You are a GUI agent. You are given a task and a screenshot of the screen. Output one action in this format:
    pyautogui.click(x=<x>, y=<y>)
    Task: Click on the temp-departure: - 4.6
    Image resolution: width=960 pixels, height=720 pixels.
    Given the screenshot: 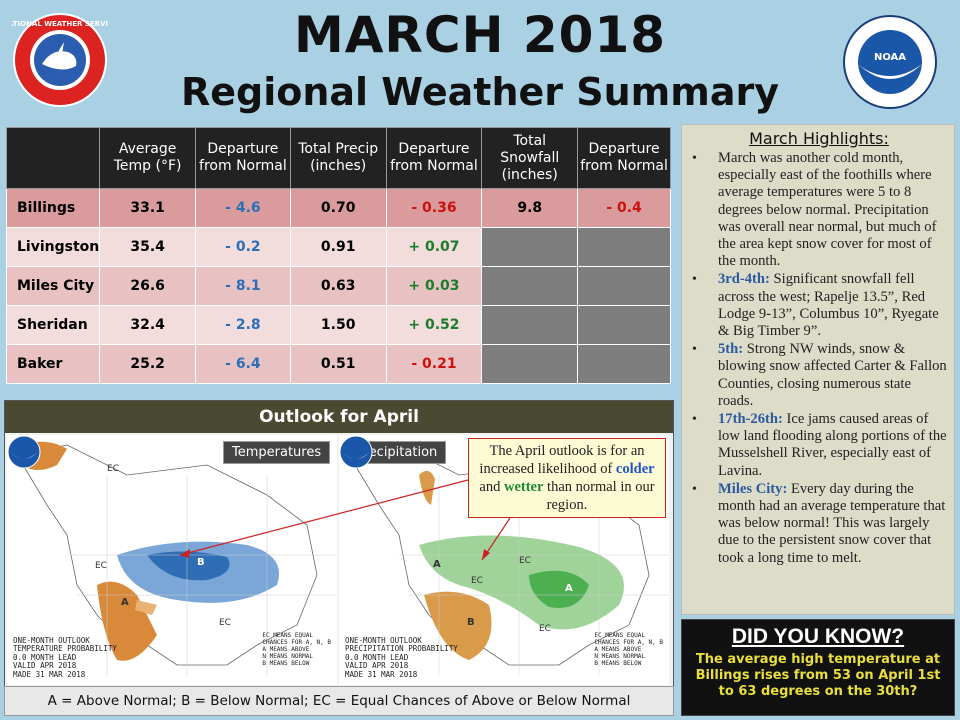 What is the action you would take?
    pyautogui.click(x=242, y=208)
    